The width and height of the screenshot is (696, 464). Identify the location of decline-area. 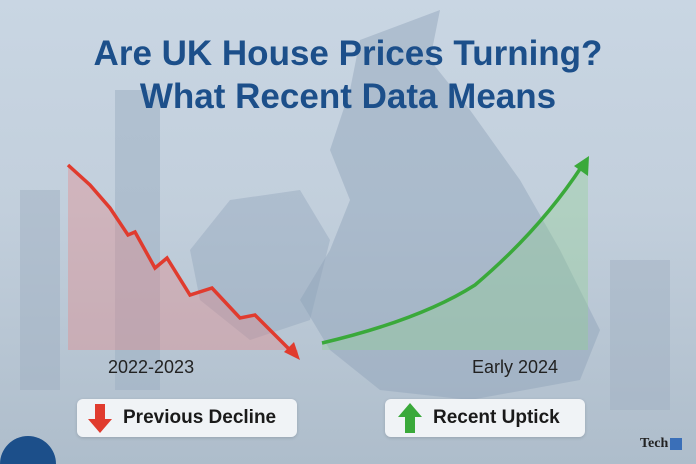
(183, 261).